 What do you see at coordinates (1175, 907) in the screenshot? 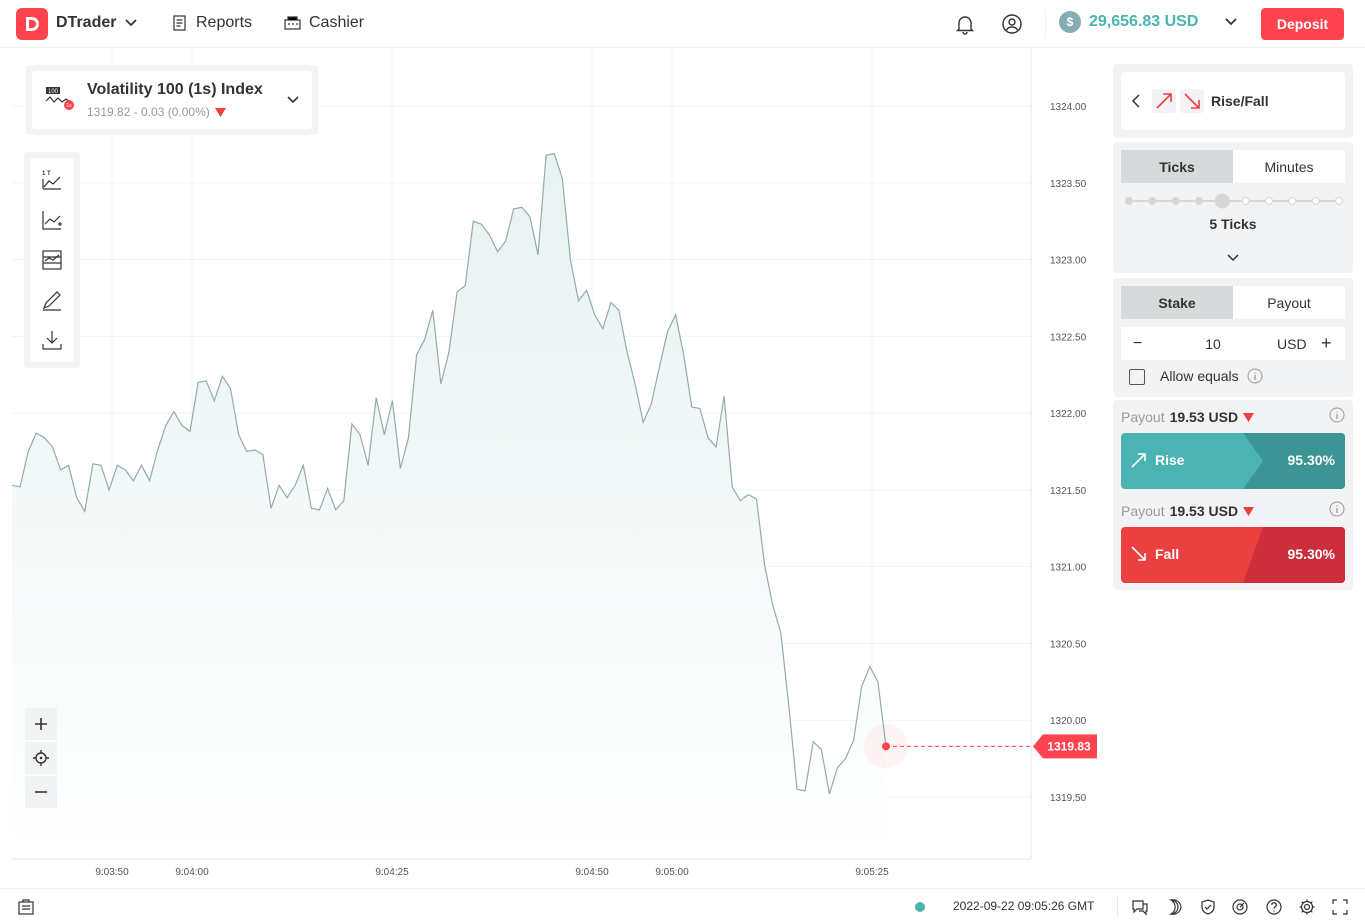
I see `dark-mode-icon` at bounding box center [1175, 907].